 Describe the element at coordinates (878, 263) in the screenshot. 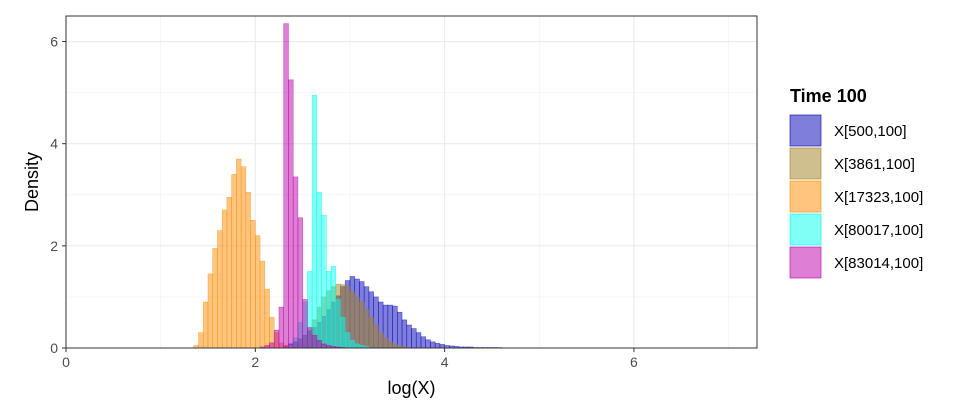

I see `legend-label: X[83014,100]` at that location.